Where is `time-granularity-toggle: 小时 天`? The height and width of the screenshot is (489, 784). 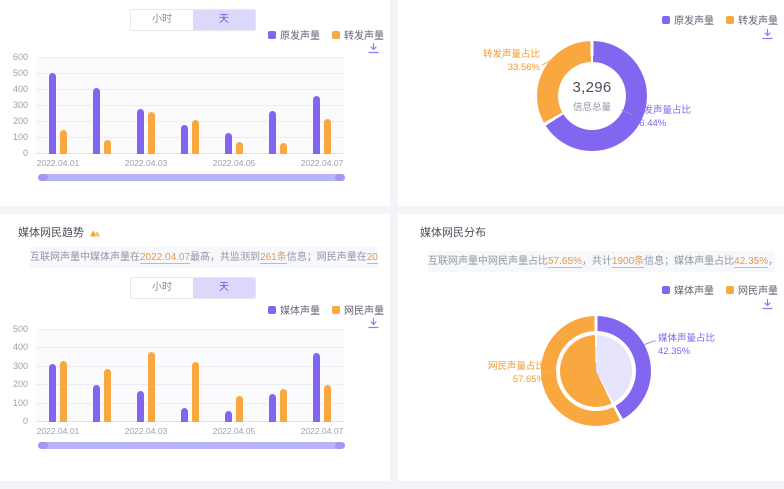 time-granularity-toggle: 小时 天 is located at coordinates (193, 20).